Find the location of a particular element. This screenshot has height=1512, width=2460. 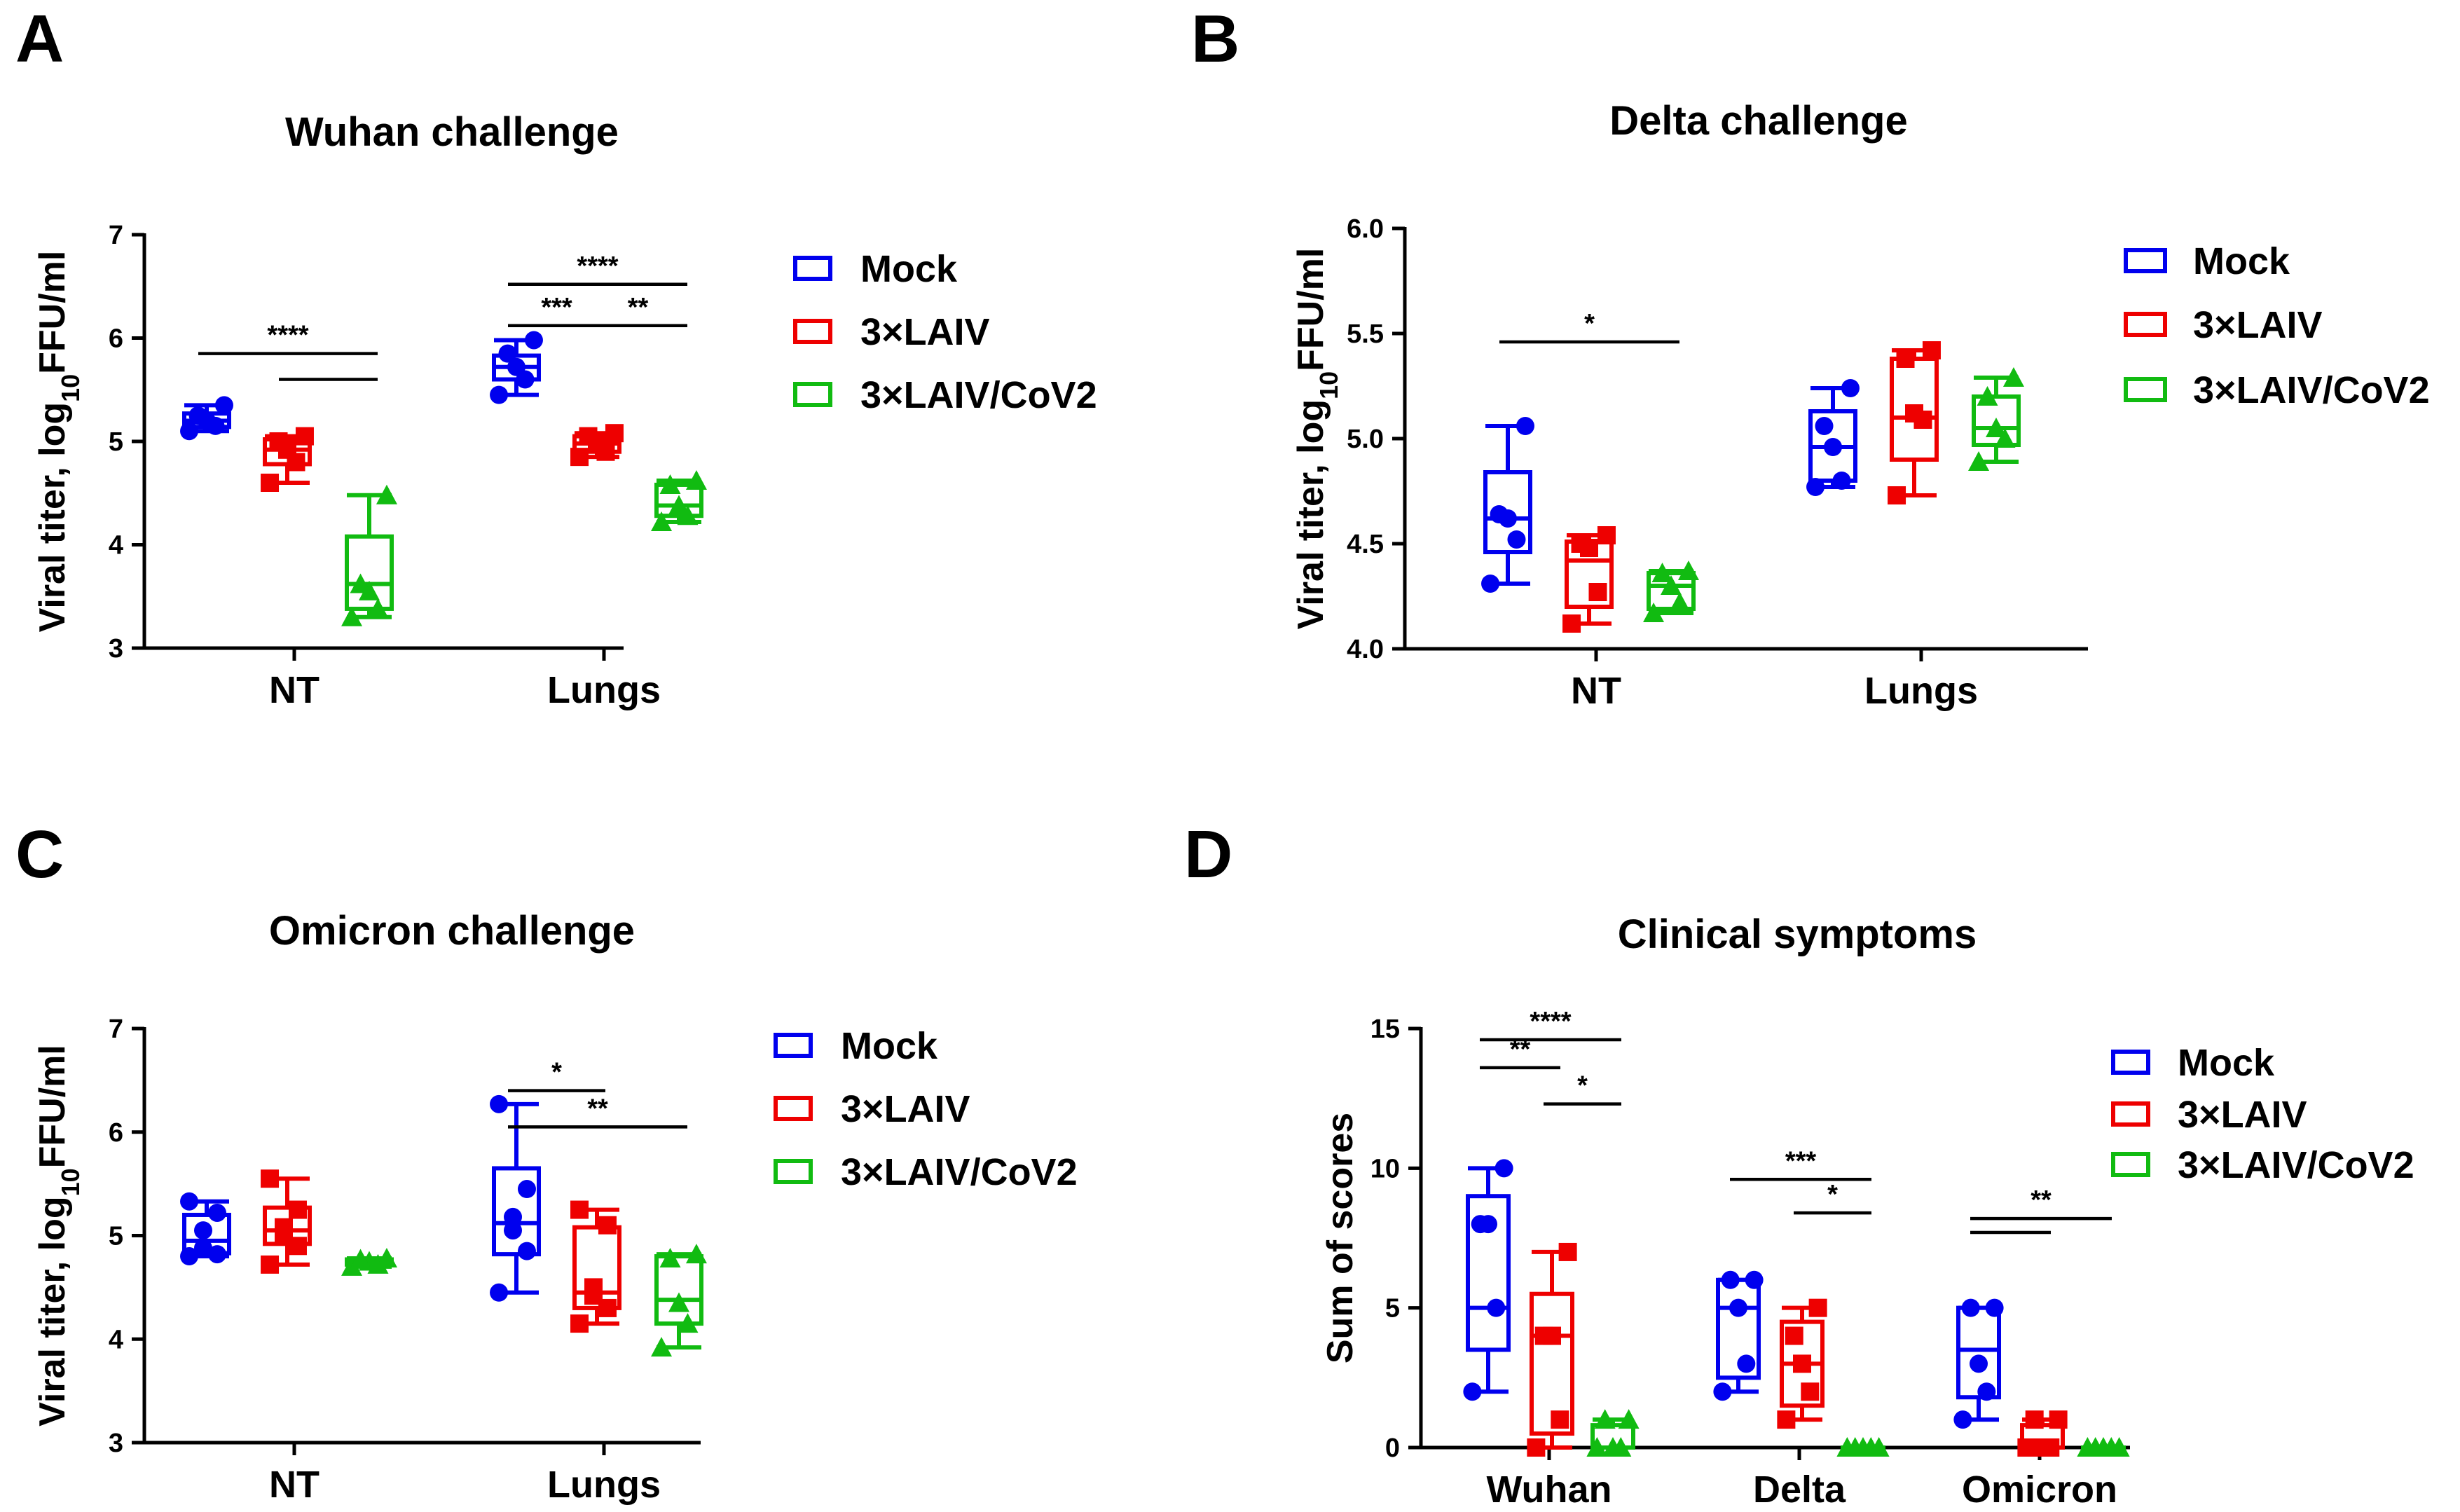

y-tick-label: 5 is located at coordinates (116, 1236).